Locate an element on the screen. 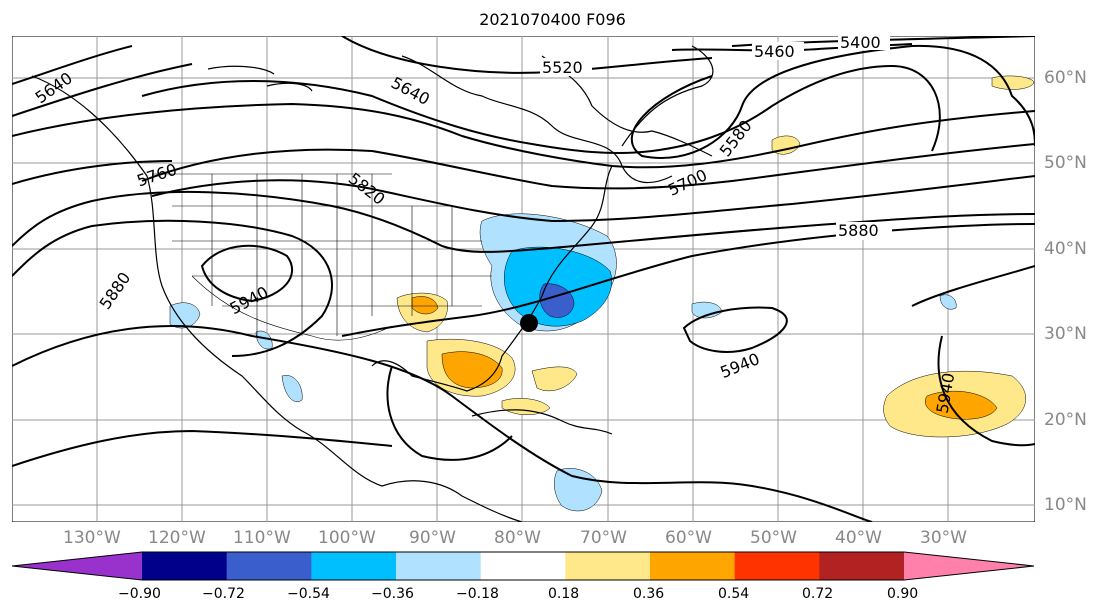 Image resolution: width=1105 pixels, height=615 pixels. map-title: 2021070400 F096 is located at coordinates (552, 19).